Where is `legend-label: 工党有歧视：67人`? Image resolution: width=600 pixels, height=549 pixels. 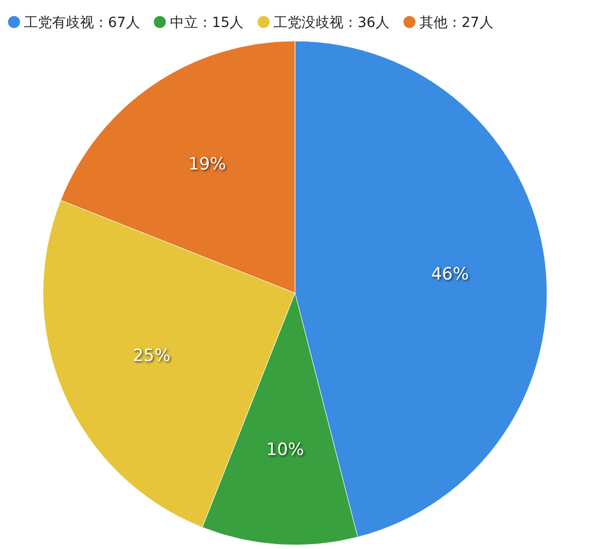 legend-label: 工党有歧视：67人 is located at coordinates (82, 22).